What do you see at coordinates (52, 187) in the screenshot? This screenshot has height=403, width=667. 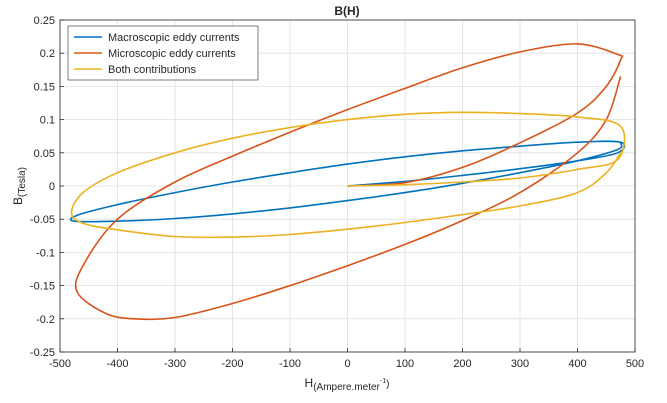 I see `y-tick-label: 0` at bounding box center [52, 187].